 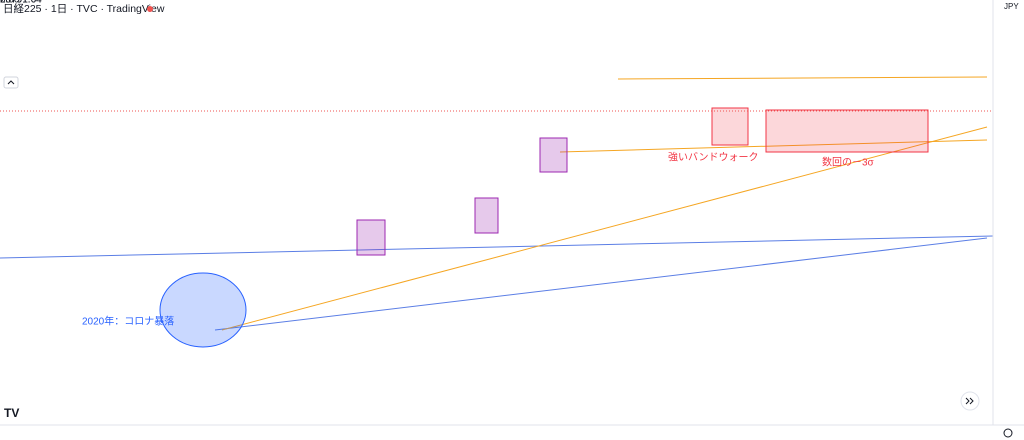 I want to click on [object Object]: 28791.64, so click(x=21, y=3).